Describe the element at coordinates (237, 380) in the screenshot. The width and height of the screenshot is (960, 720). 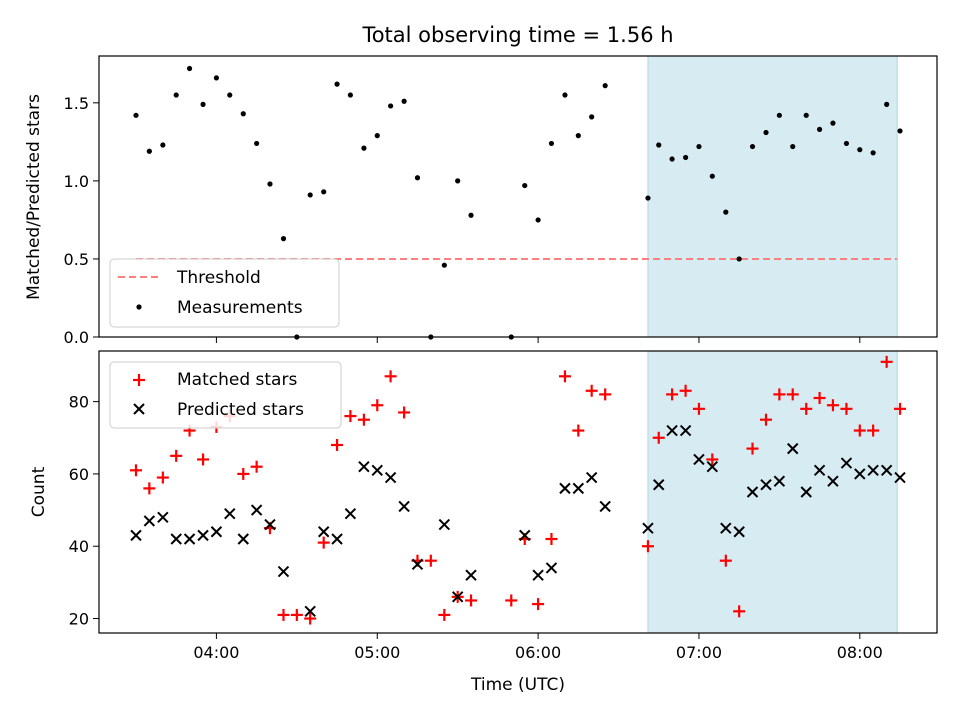
I see `legend-matched-label: Matched stars` at that location.